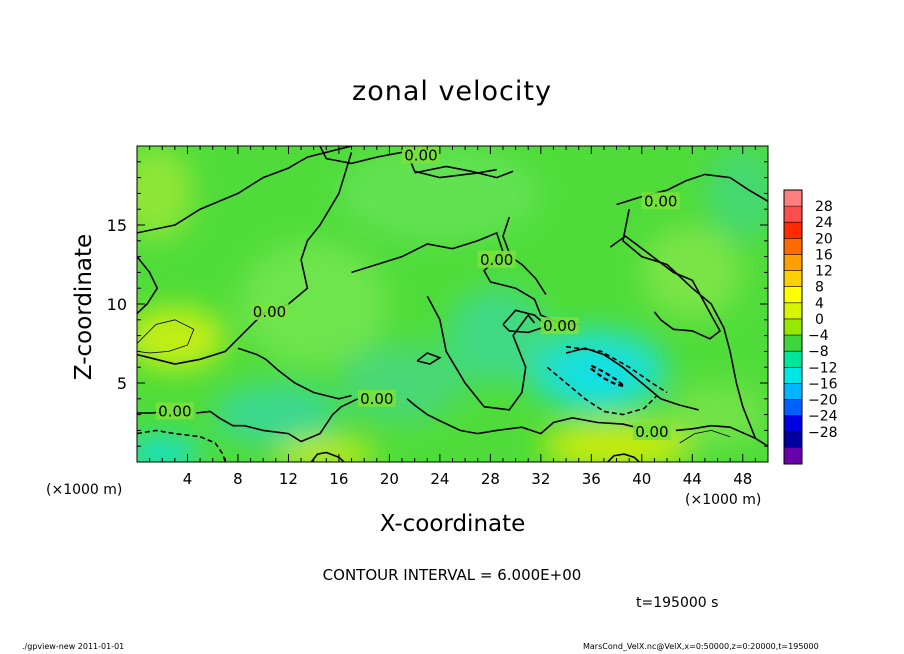 The width and height of the screenshot is (904, 654). What do you see at coordinates (742, 479) in the screenshot?
I see `x-tick-label: 48` at bounding box center [742, 479].